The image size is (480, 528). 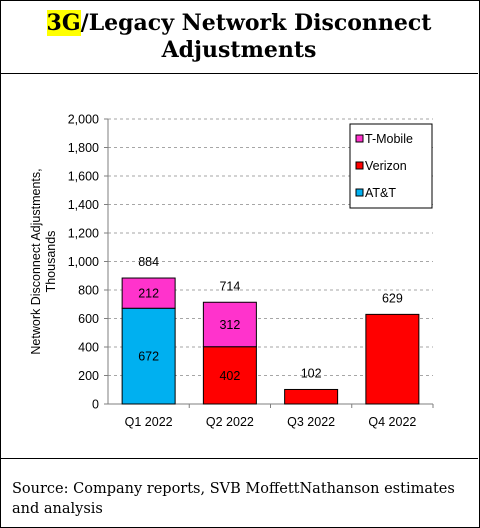 I want to click on legend-label: T-Mobile, so click(x=389, y=139).